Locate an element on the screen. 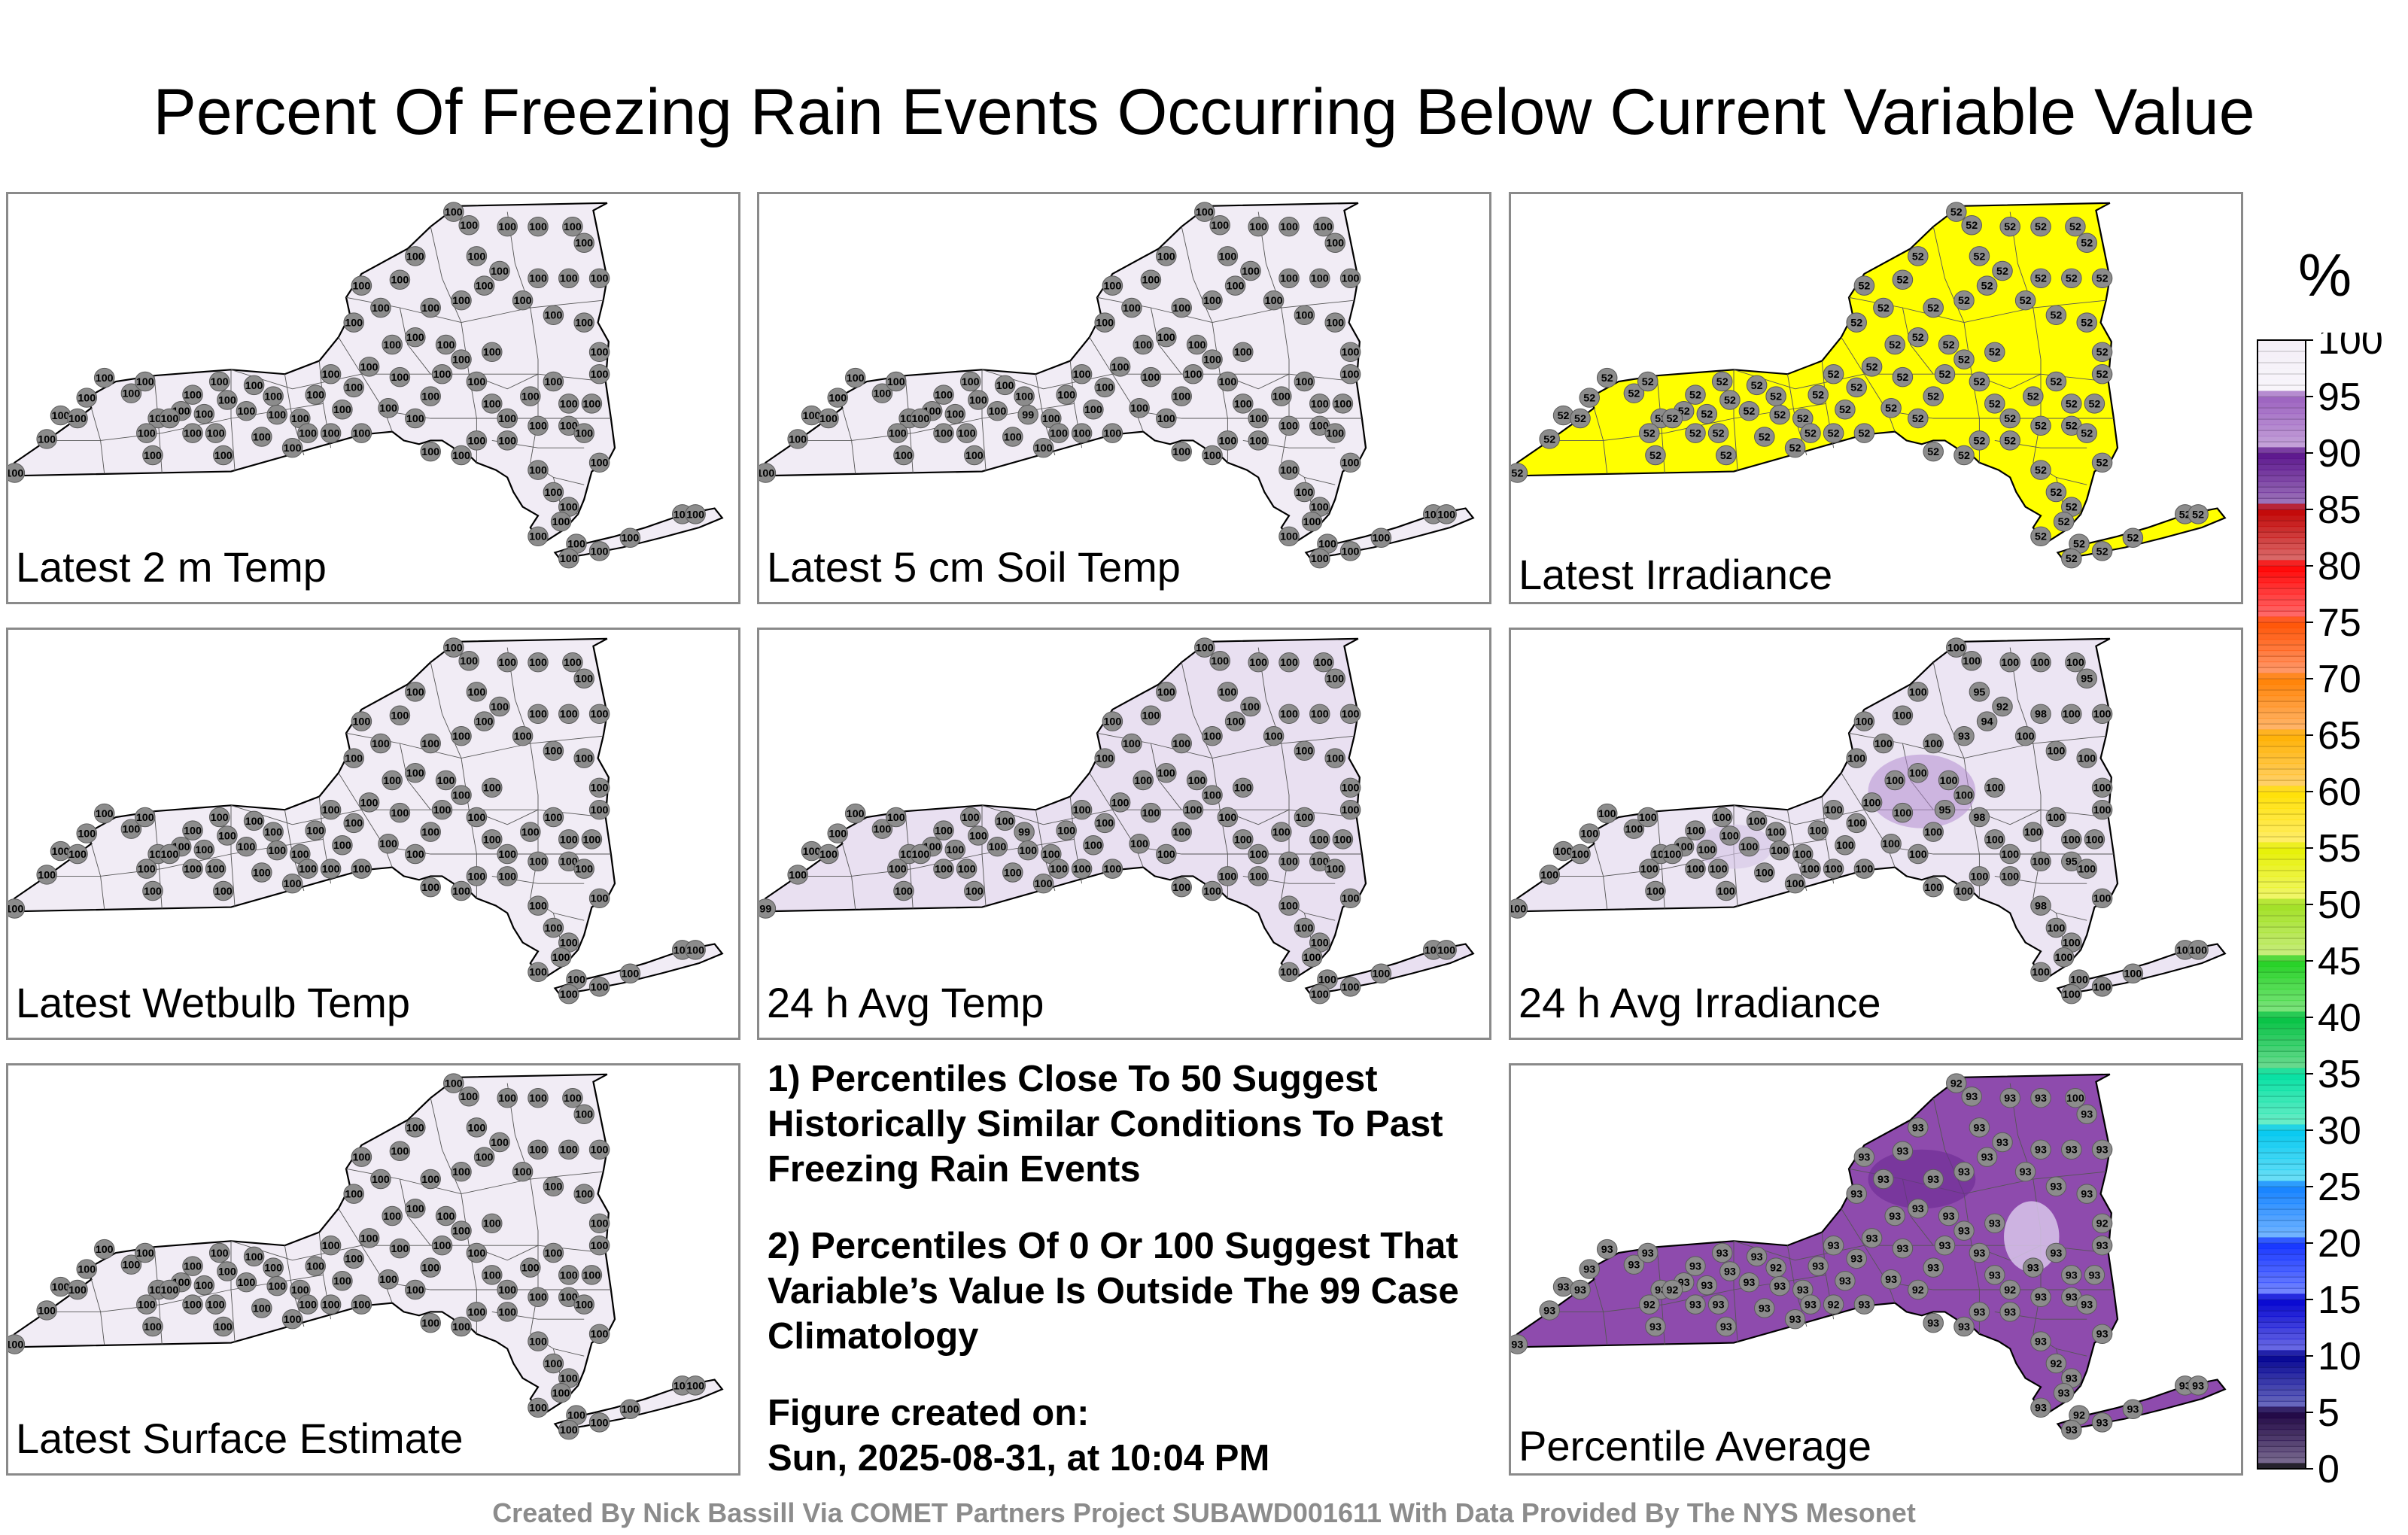 This screenshot has width=2408, height=1535. colorbar-tick-label: 50 is located at coordinates (2339, 905).